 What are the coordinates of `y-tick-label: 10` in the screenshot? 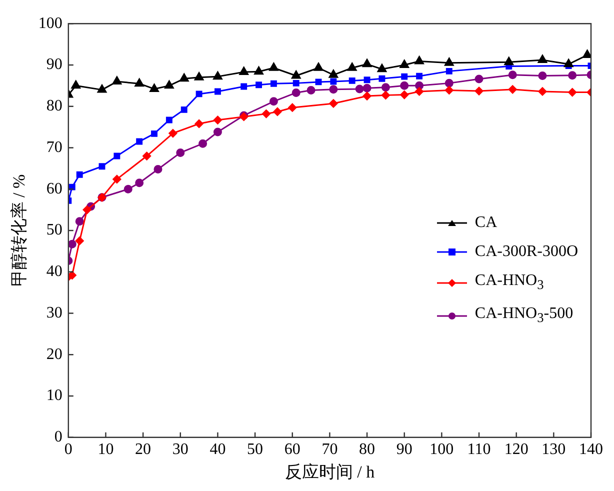 It's located at (54, 395).